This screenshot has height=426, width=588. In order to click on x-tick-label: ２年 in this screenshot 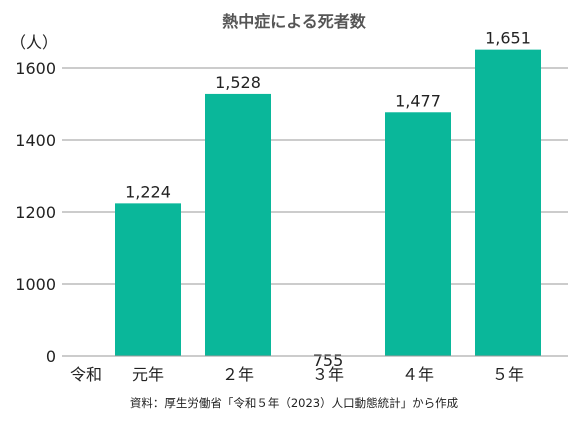, I will do `click(238, 374)`.